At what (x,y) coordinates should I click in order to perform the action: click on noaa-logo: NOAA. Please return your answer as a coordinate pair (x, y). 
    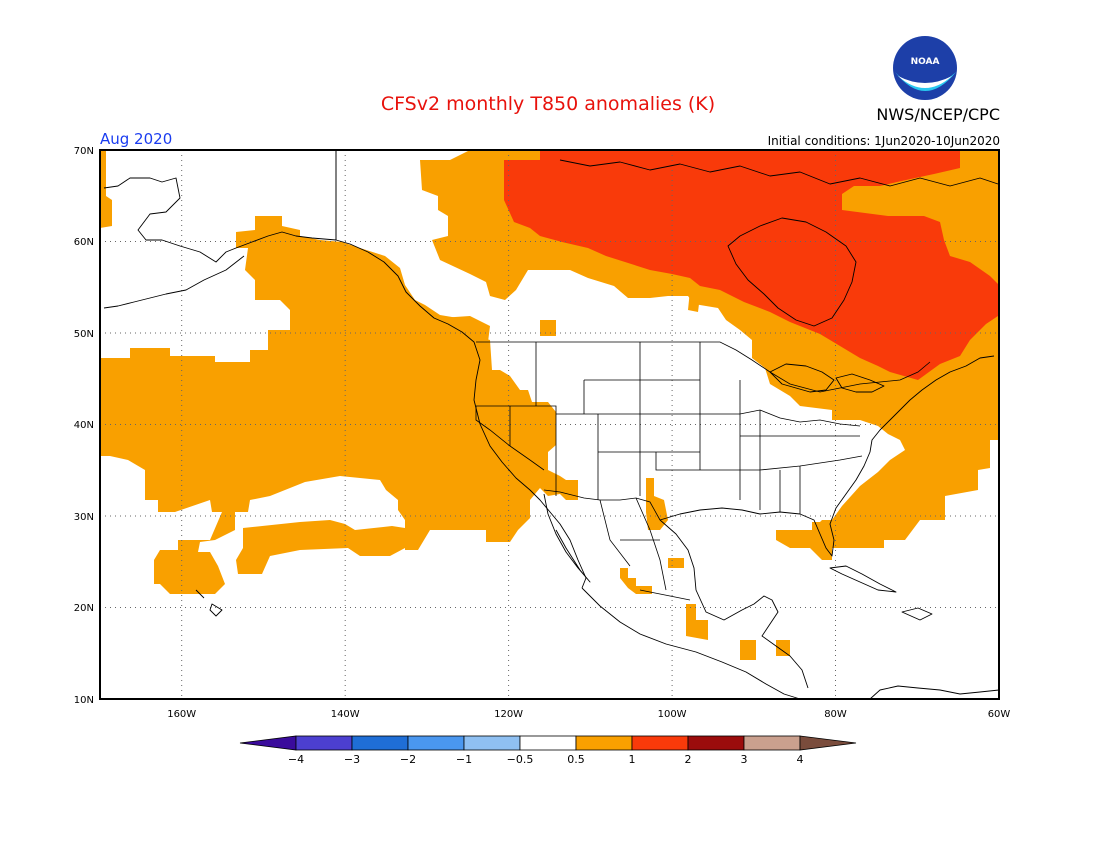
    Looking at the image, I should click on (925, 68).